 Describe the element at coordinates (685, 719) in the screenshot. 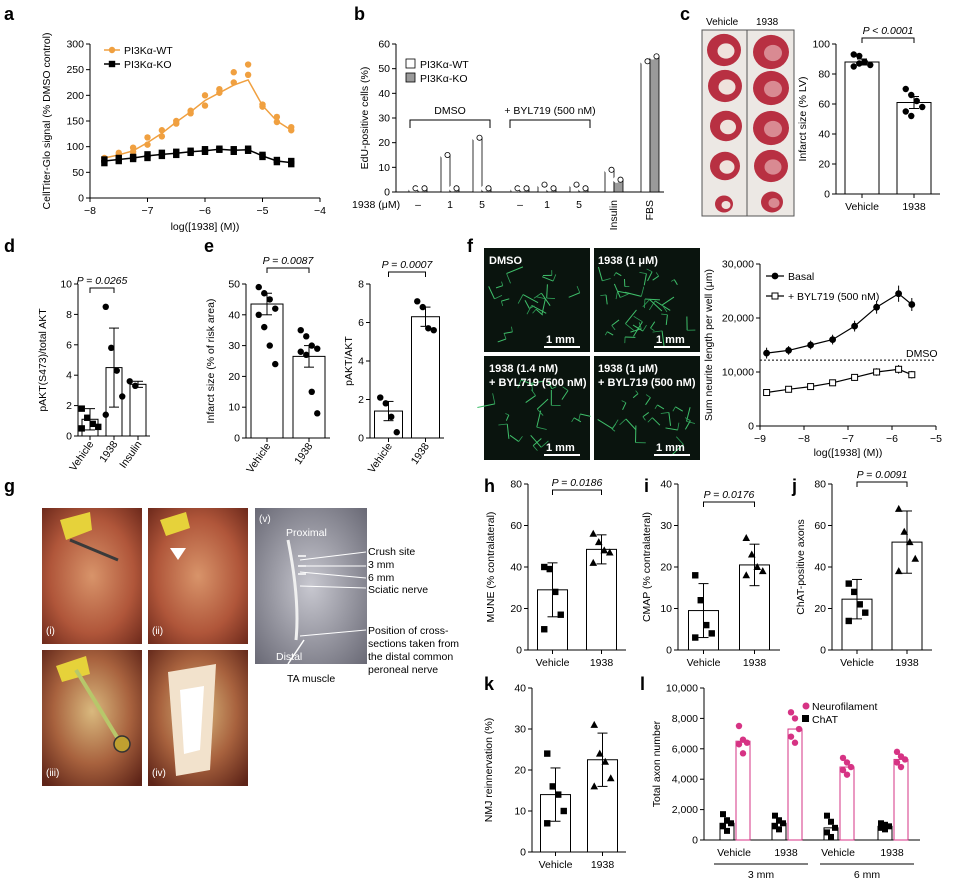

I see `chart-l-ytick-label: 8,000` at that location.